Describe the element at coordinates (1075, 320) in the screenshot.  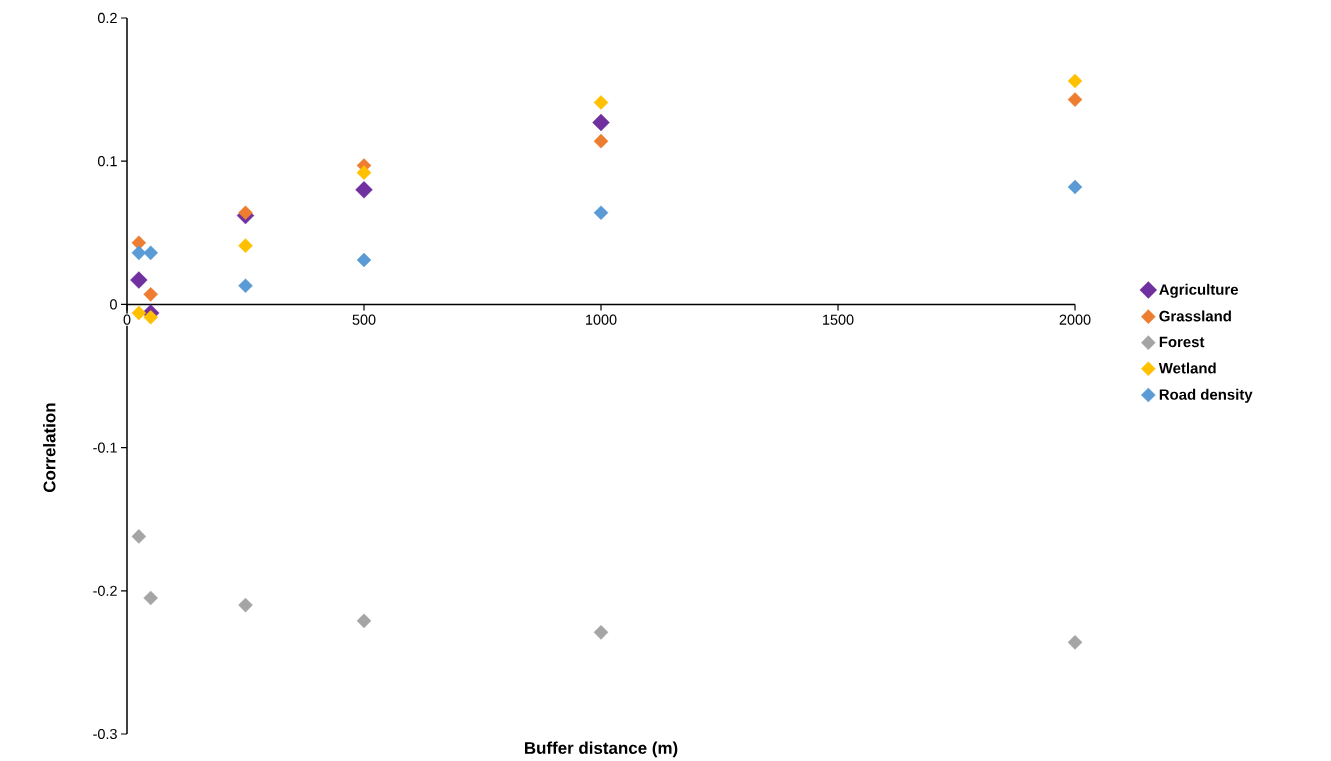
I see `x-tick-label: 2000` at that location.